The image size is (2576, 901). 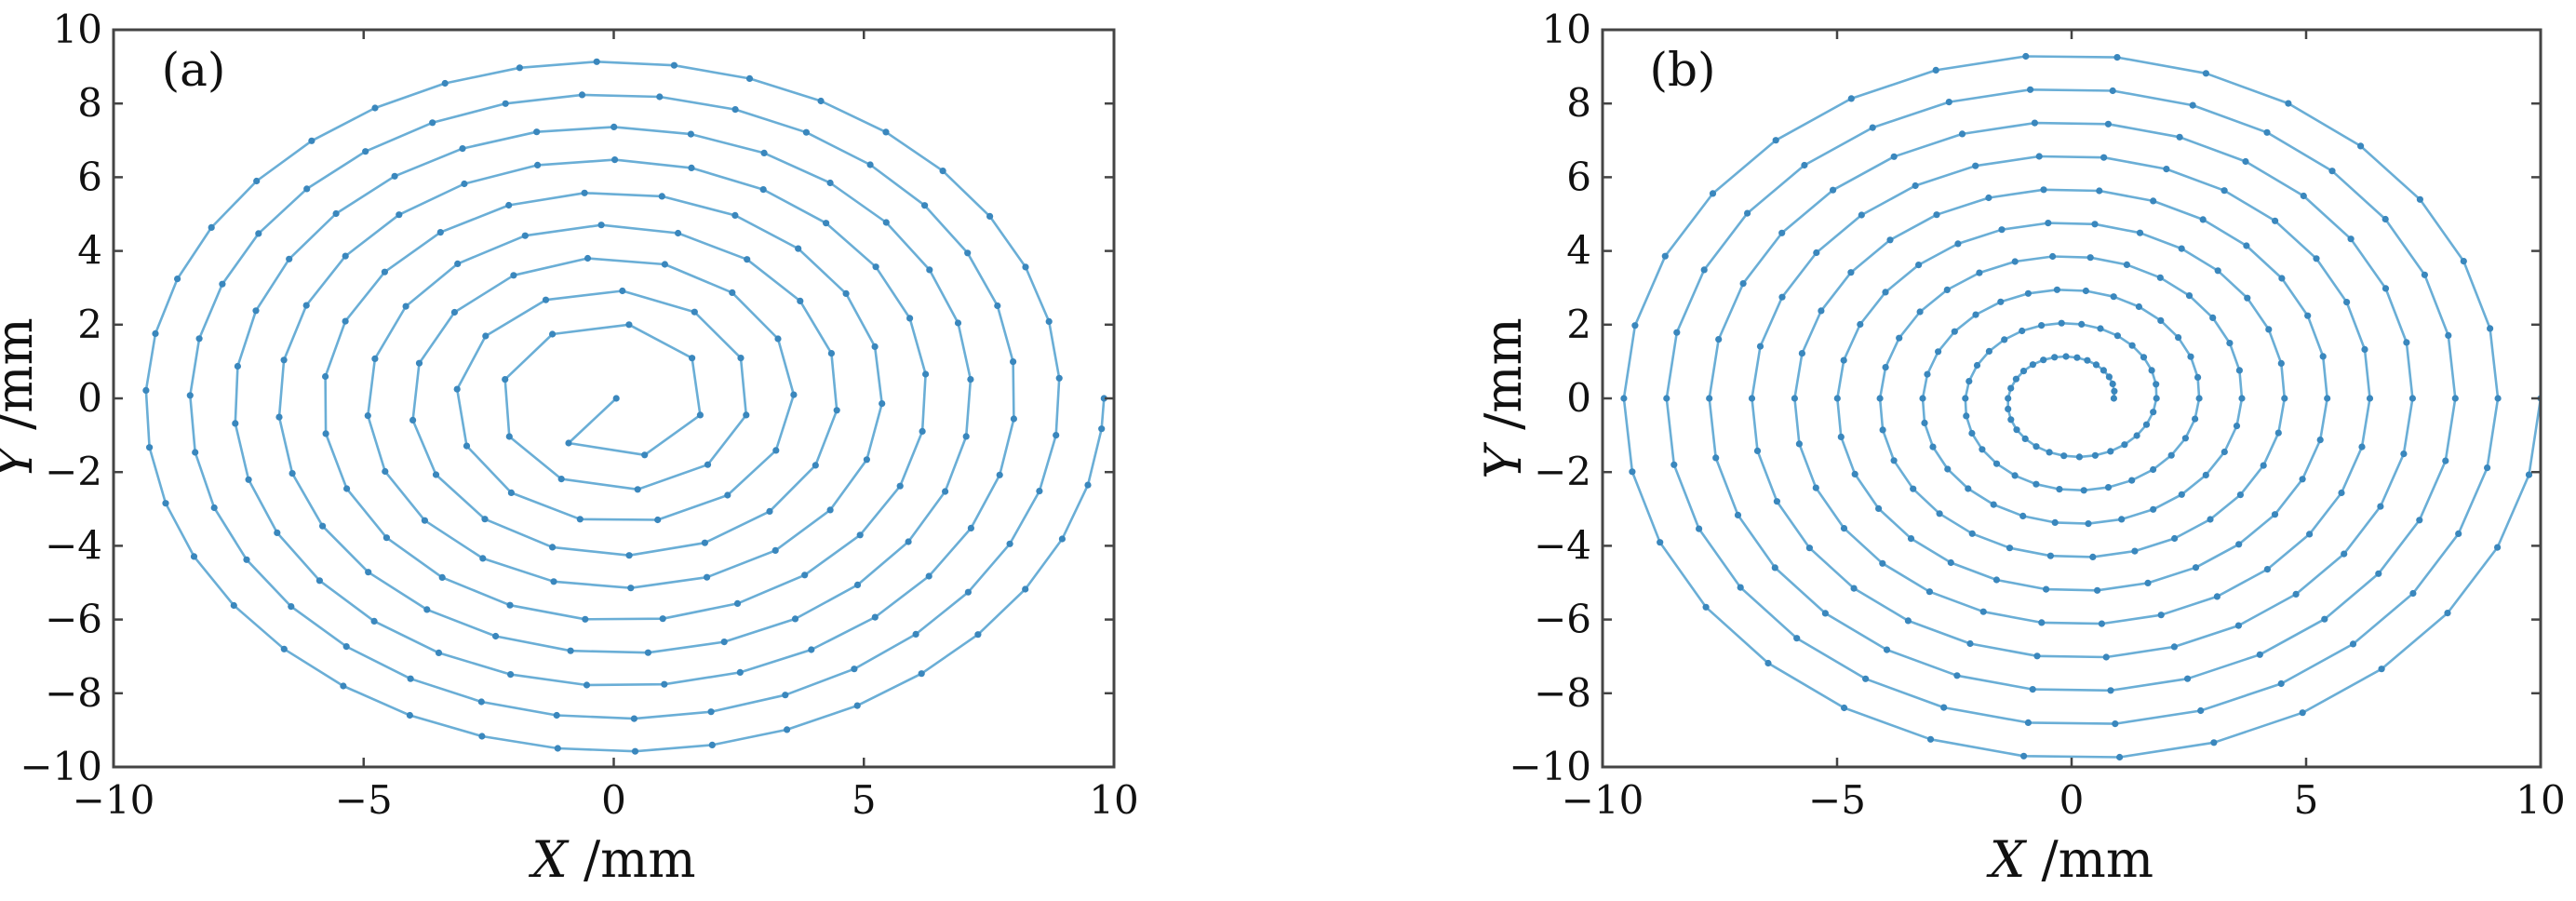 I want to click on y-tick-label: 8, so click(x=1578, y=103).